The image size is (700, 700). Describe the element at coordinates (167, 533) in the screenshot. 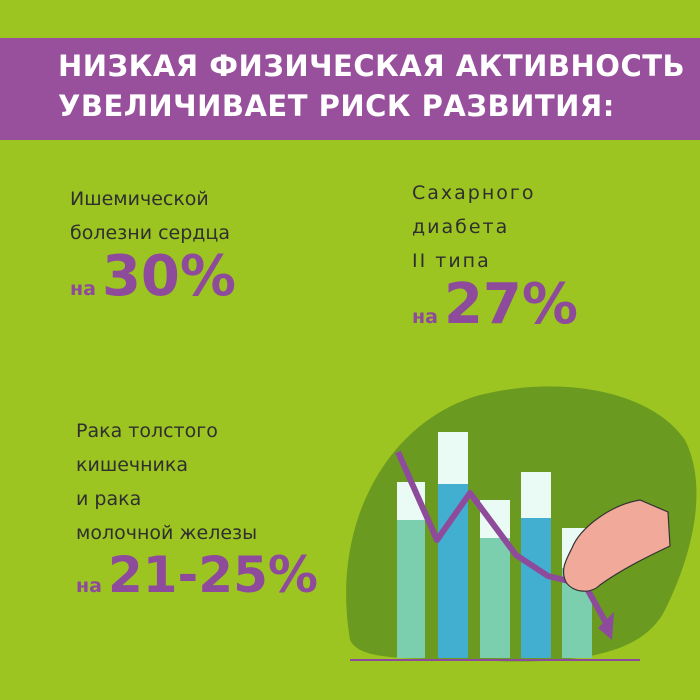

I see `stat-label: молочной железы` at that location.